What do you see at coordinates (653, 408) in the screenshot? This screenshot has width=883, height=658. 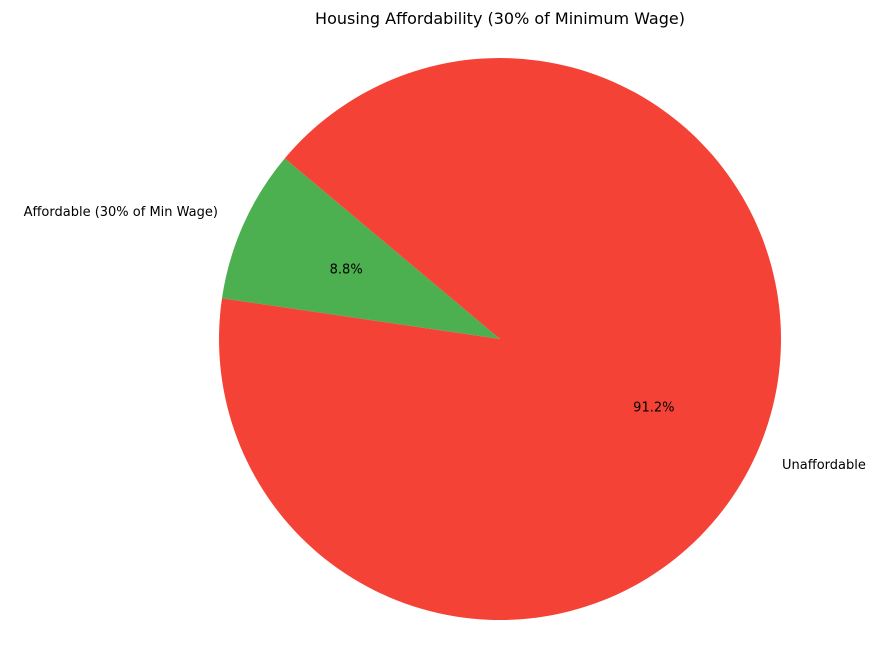 I see `slice-pct-label-1: 91.2%` at bounding box center [653, 408].